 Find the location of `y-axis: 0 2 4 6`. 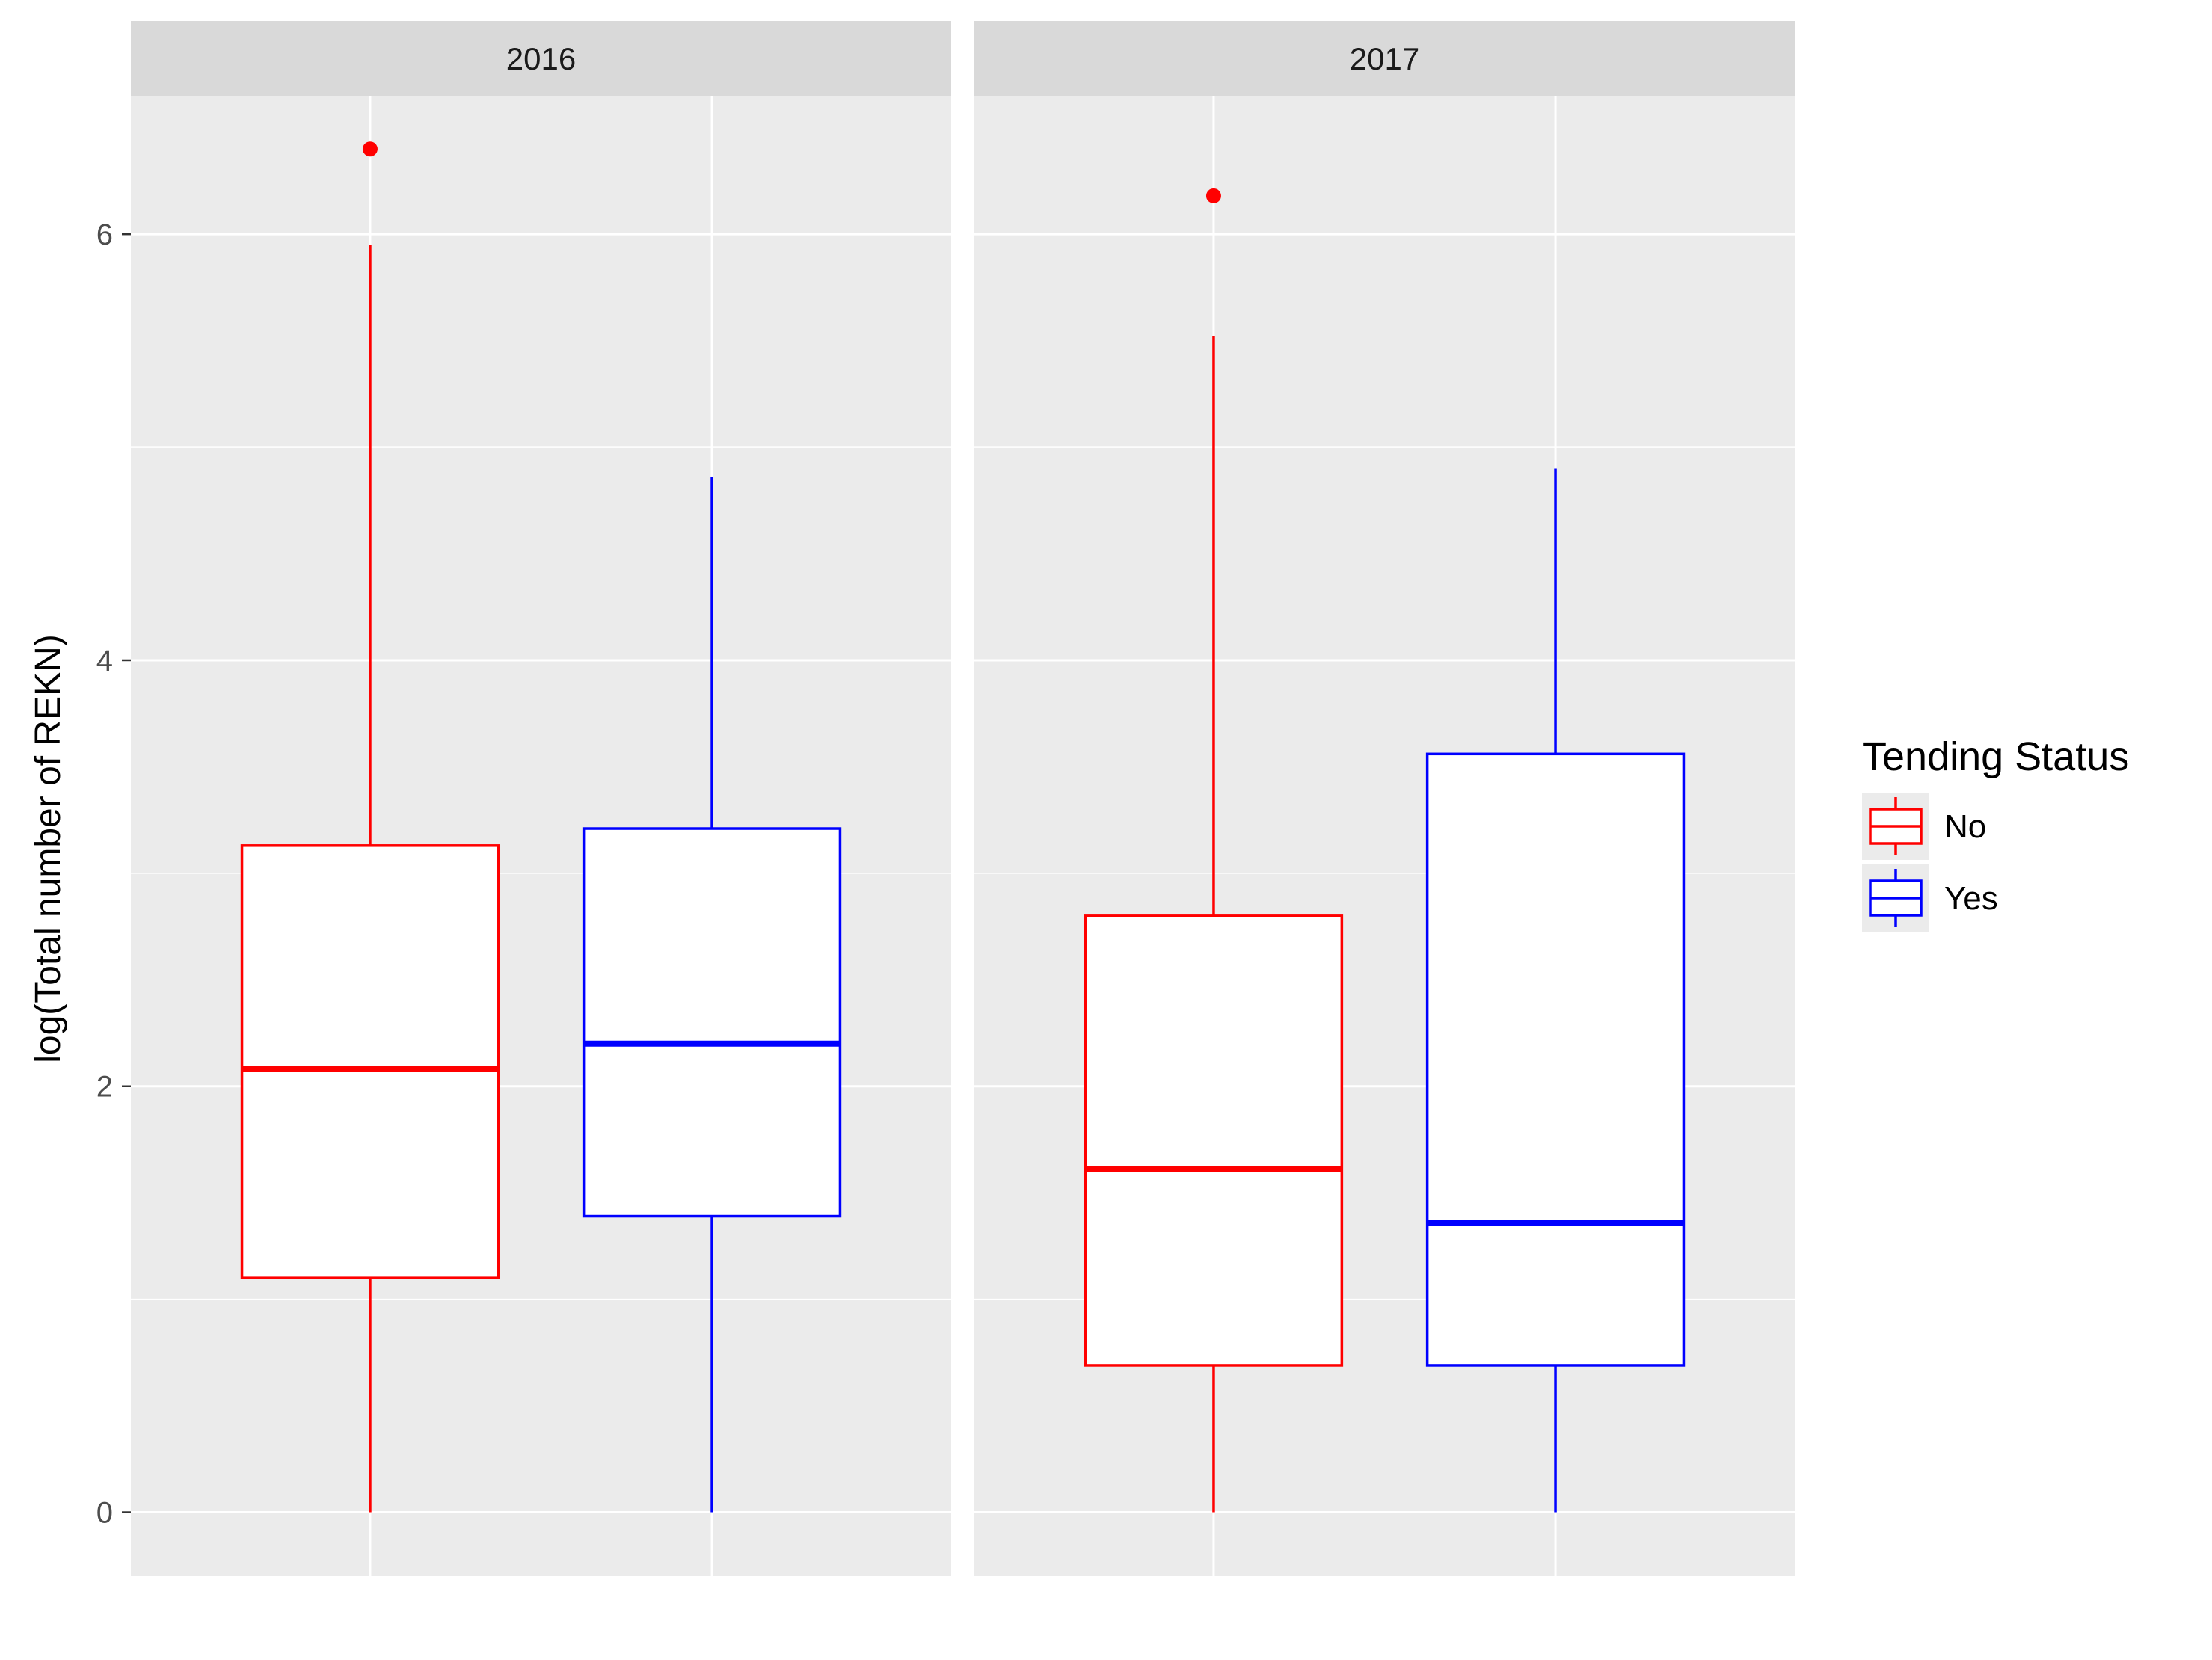

y-axis: 0 2 4 6 is located at coordinates (113, 874).